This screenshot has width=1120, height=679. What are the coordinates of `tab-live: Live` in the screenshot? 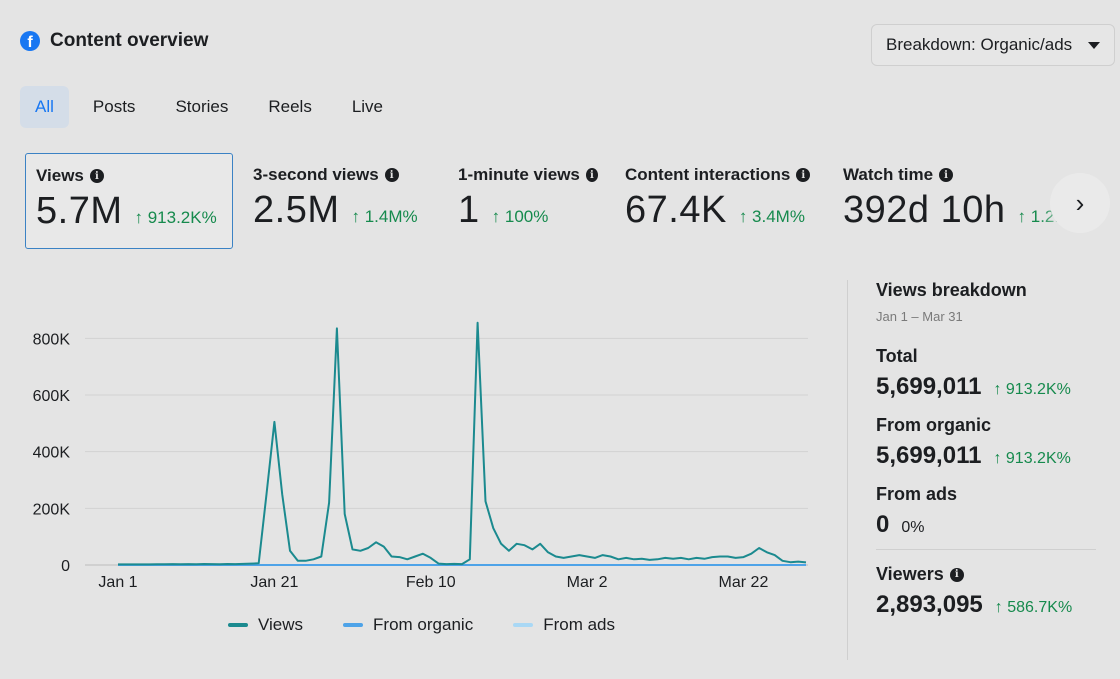 It's located at (367, 106).